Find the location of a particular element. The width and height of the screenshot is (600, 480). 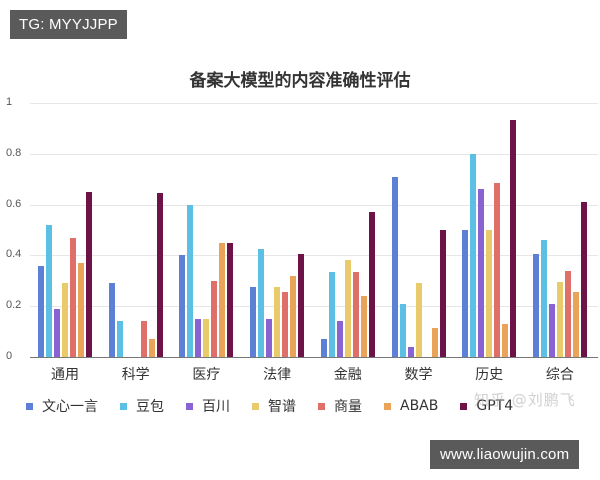

legend-item: 文心一言 is located at coordinates (62, 406).